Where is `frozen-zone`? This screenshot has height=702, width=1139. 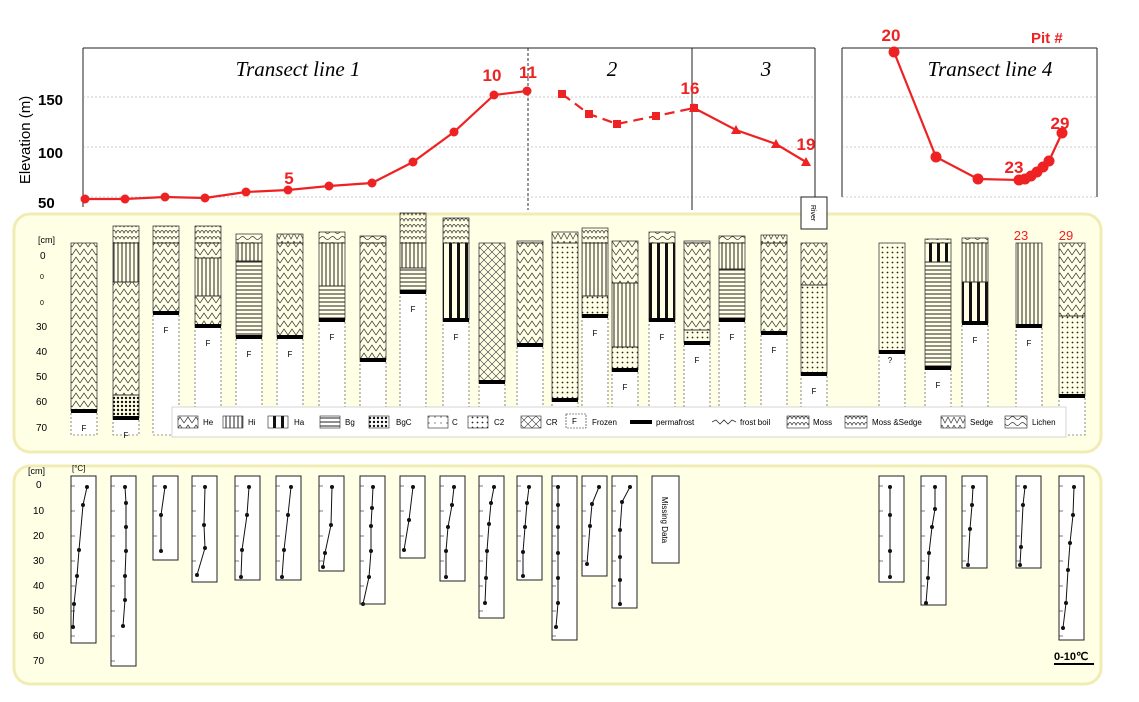
frozen-zone is located at coordinates (84, 423).